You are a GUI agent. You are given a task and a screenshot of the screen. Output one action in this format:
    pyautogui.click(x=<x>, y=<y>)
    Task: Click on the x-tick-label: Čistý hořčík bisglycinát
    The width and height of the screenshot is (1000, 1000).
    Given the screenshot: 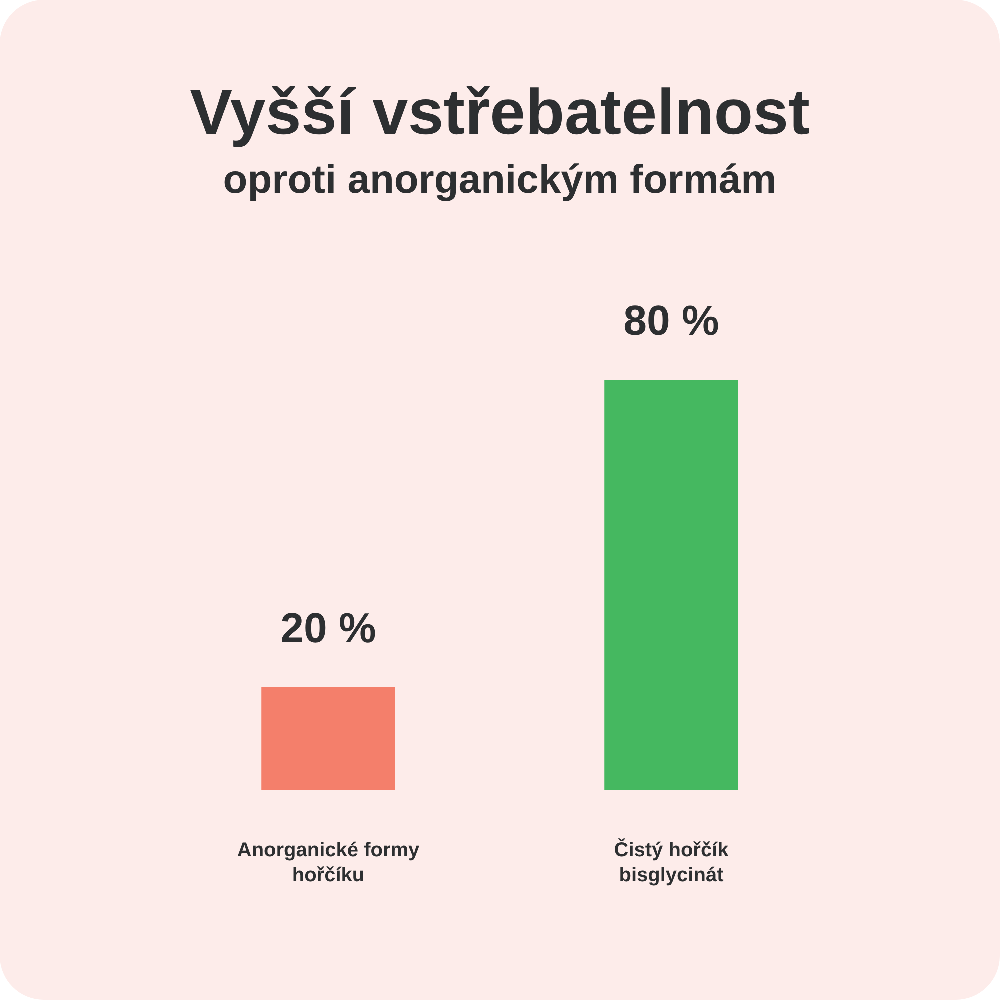 What is the action you would take?
    pyautogui.click(x=672, y=862)
    